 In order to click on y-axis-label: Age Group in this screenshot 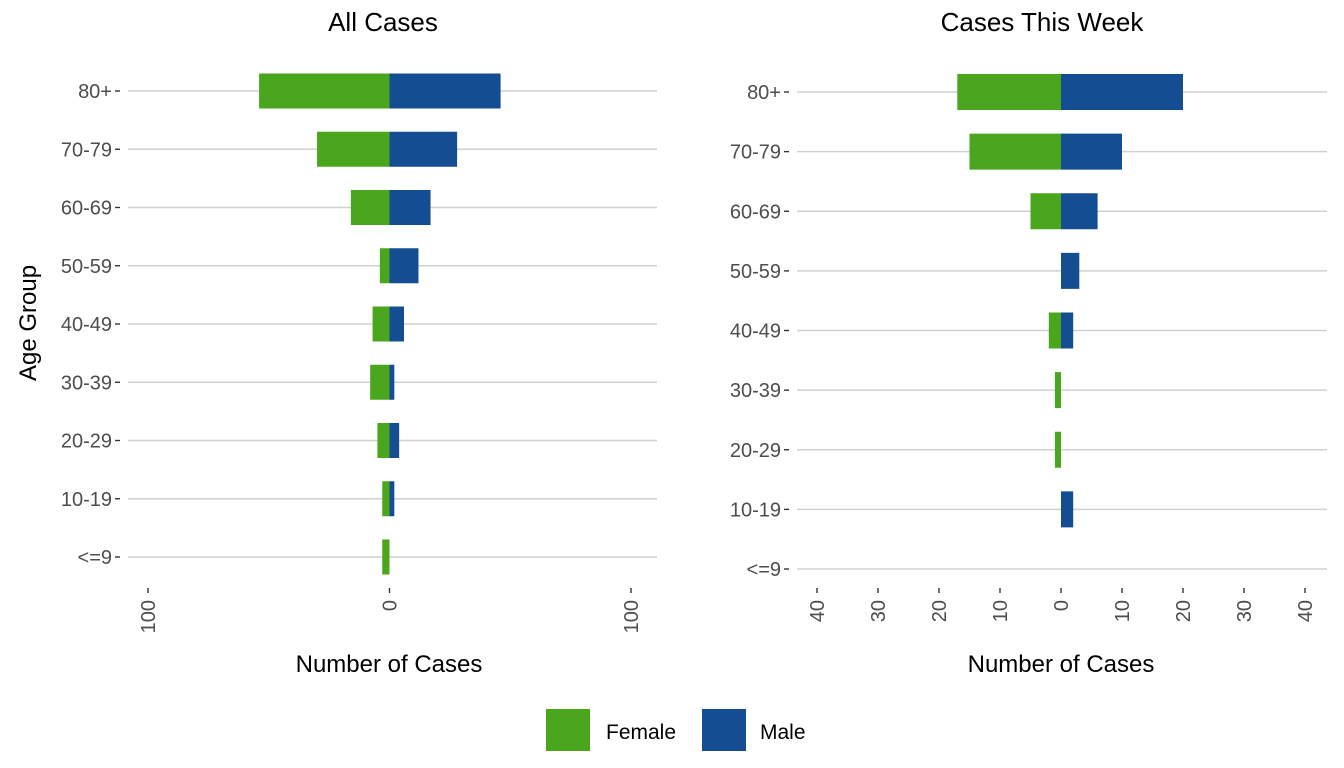, I will do `click(28, 323)`.